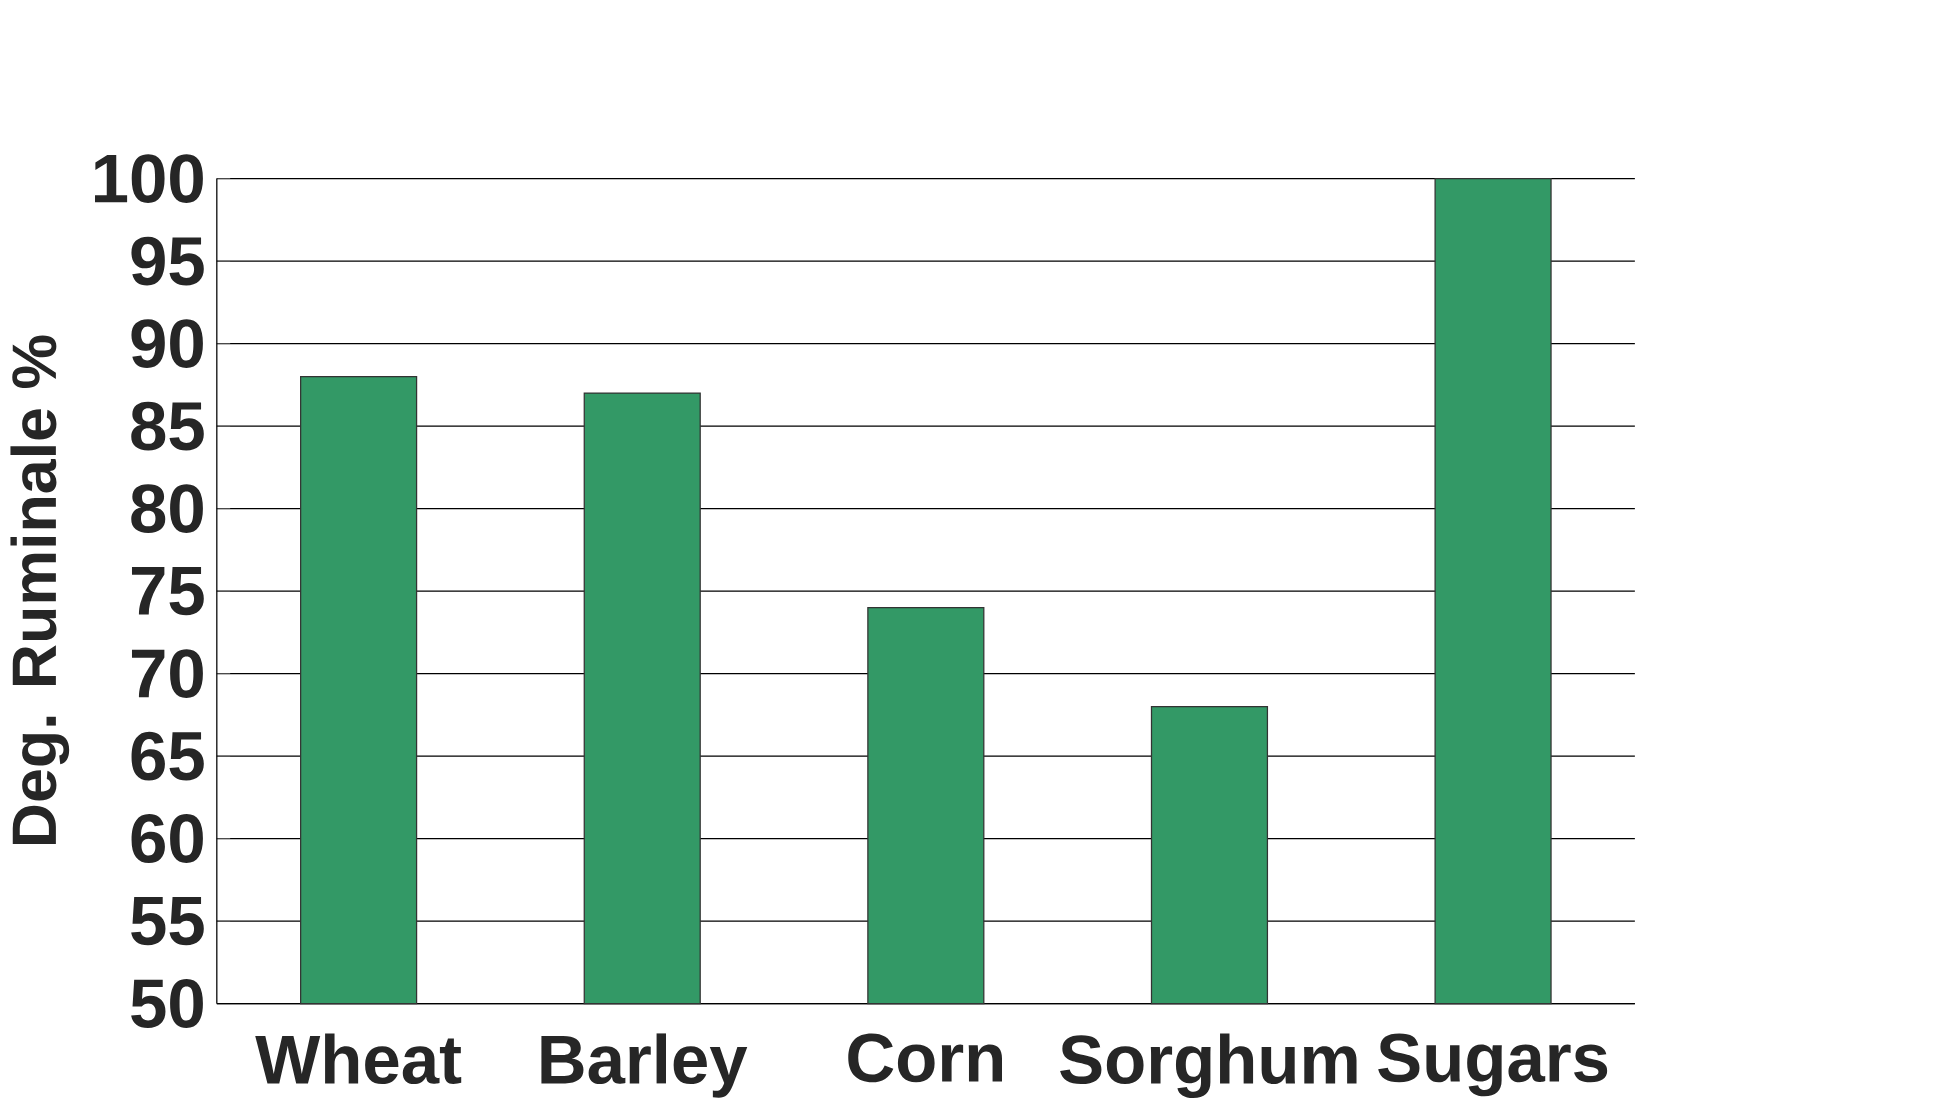 Image resolution: width=1933 pixels, height=1108 pixels. Describe the element at coordinates (167, 673) in the screenshot. I see `y-tick-label: 70` at that location.